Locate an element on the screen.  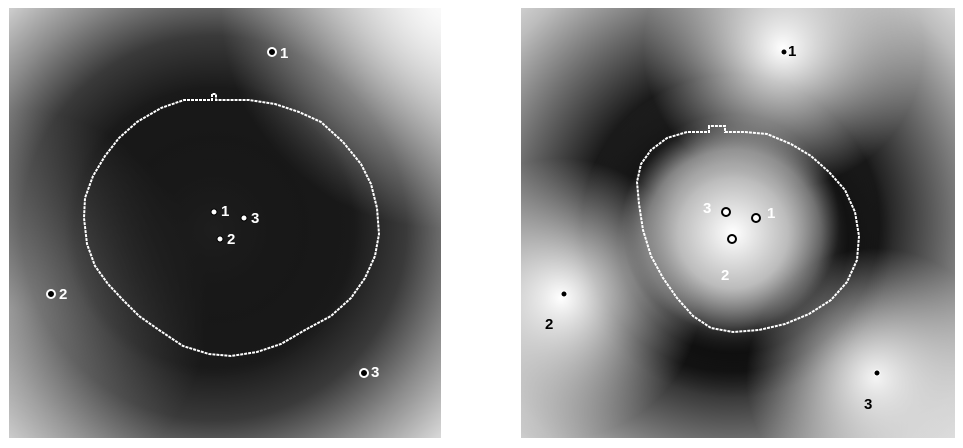
left-marker-label-inner-3: 3 is located at coordinates (255, 218).